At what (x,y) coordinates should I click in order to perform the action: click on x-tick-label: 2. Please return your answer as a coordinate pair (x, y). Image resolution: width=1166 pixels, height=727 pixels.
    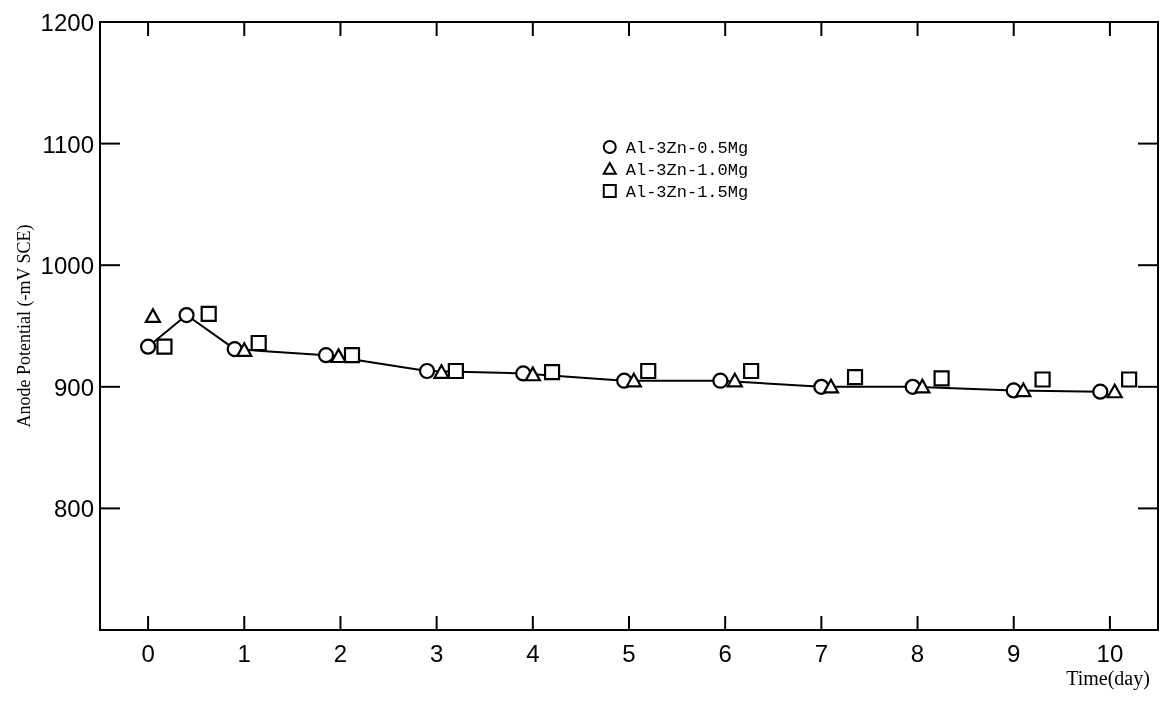
    Looking at the image, I should click on (340, 653).